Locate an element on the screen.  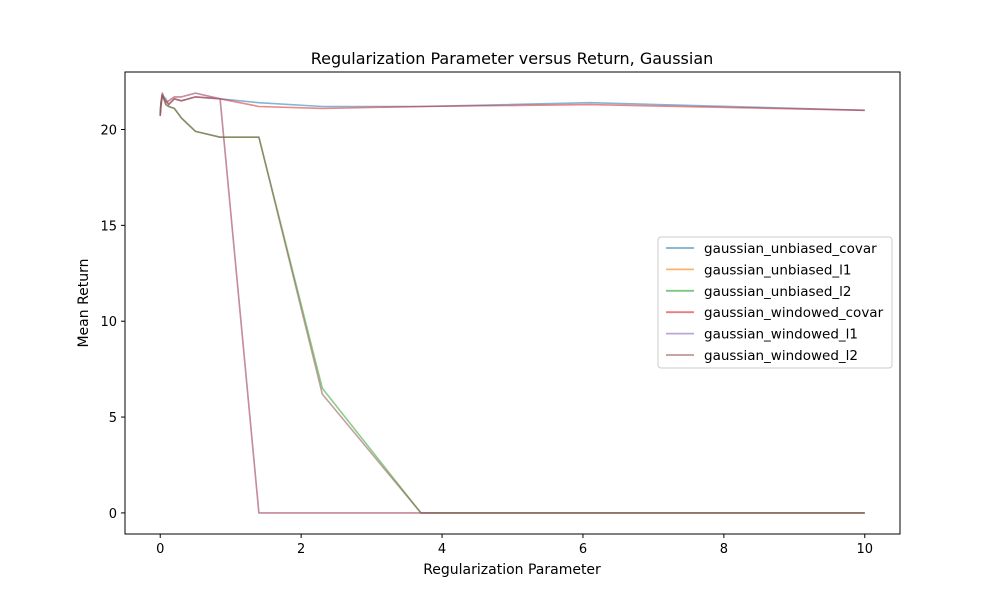
y-tick-label: 20 is located at coordinates (108, 131).